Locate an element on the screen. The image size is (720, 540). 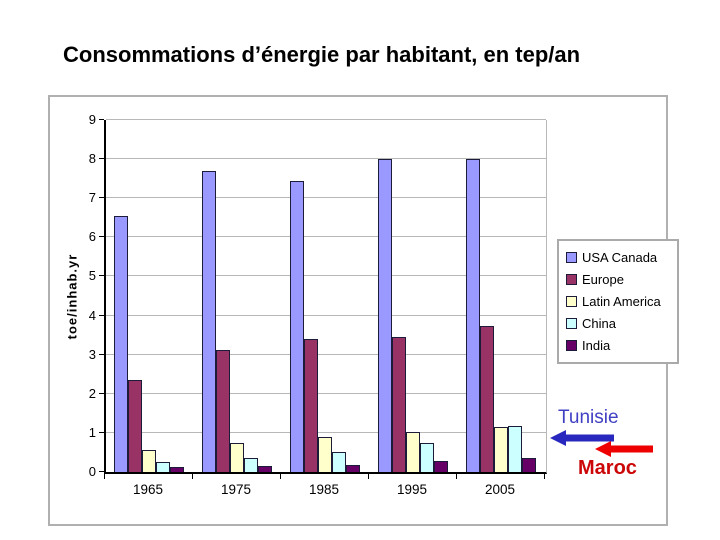
legend-label: USA Canada is located at coordinates (620, 257).